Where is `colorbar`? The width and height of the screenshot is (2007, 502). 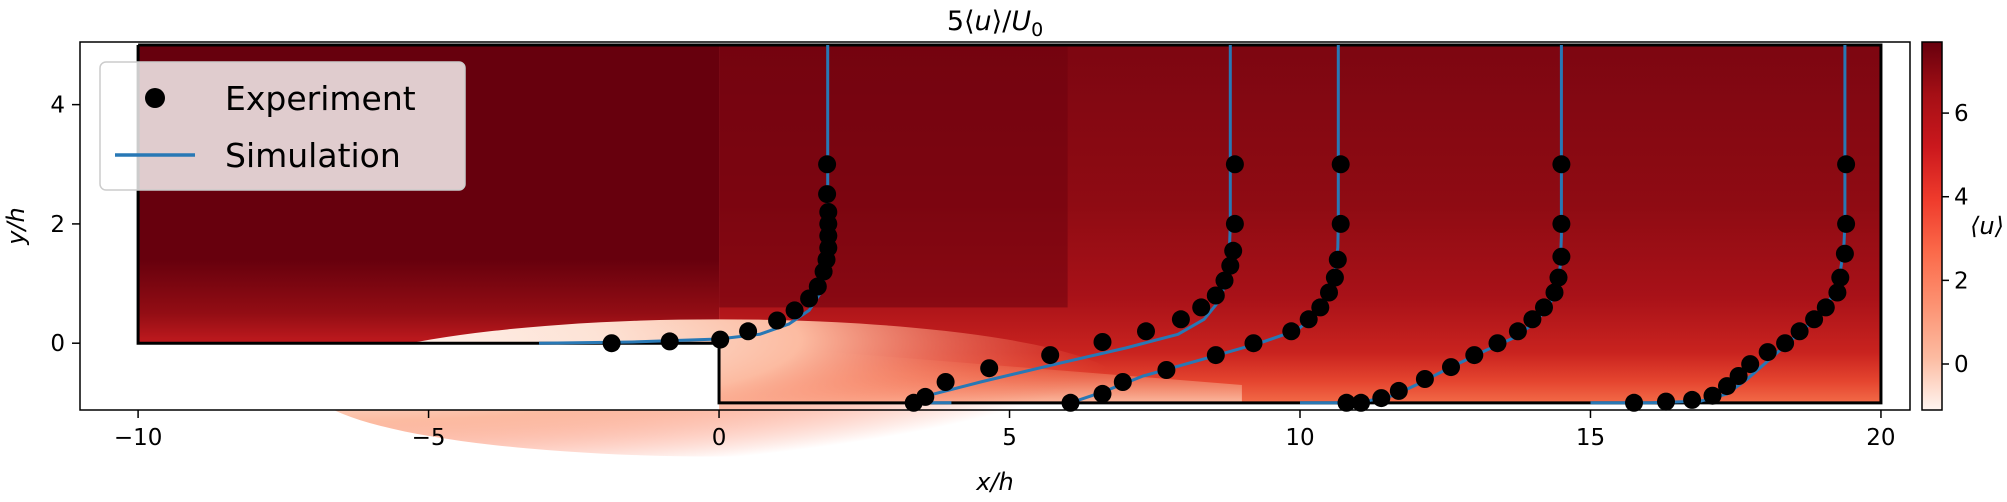
colorbar is located at coordinates (1932, 226).